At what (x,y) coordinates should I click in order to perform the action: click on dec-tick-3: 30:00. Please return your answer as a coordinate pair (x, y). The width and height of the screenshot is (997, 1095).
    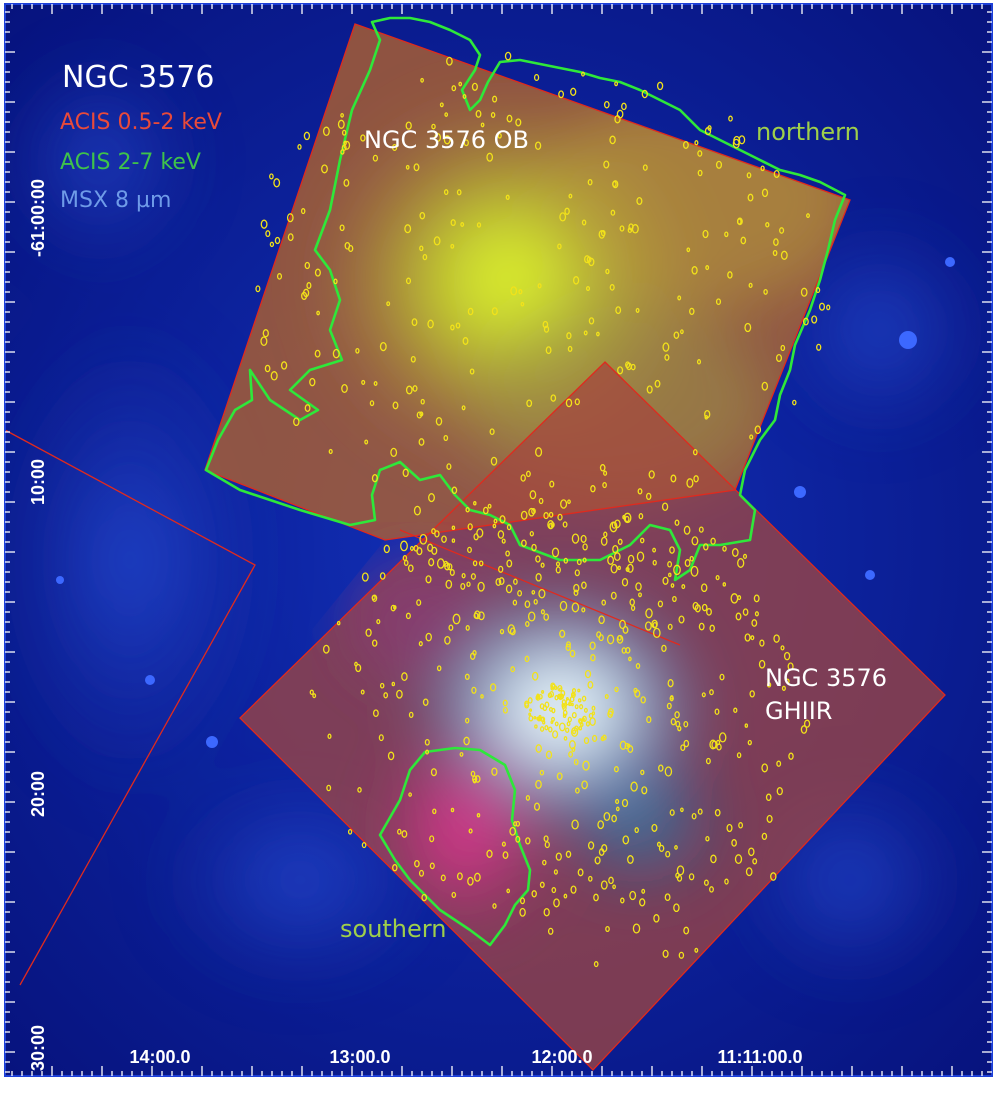
    Looking at the image, I should click on (38, 1047).